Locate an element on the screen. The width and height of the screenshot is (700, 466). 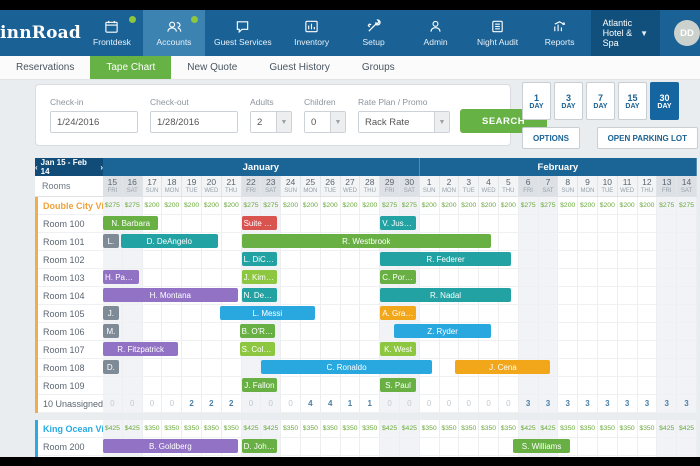
booking-bar: S. Williams is located at coordinates (541, 446).